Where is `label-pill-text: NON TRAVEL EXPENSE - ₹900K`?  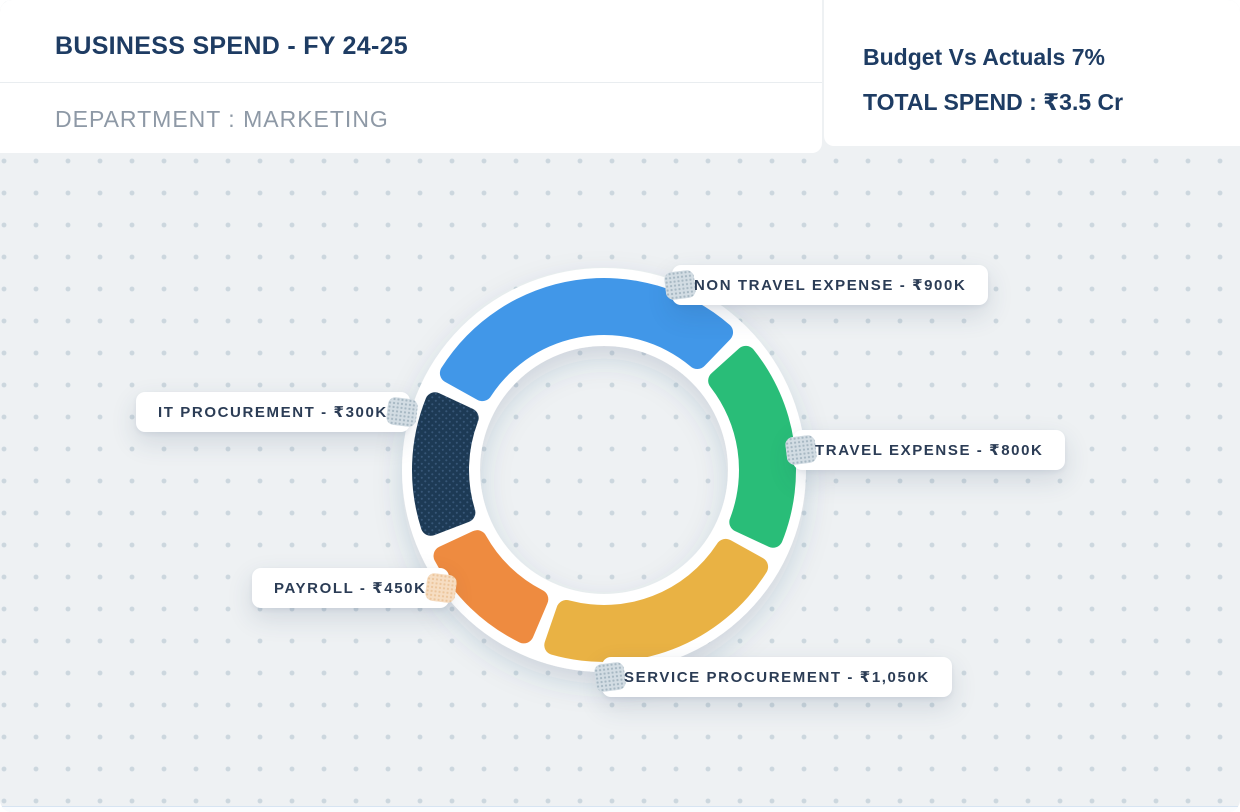
label-pill-text: NON TRAVEL EXPENSE - ₹900K is located at coordinates (830, 285).